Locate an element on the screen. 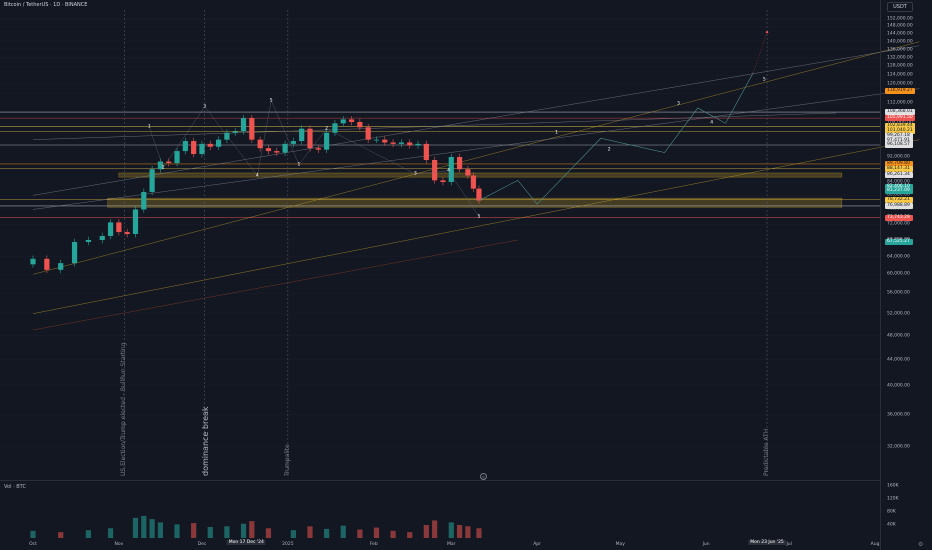 The image size is (932, 550). price-tick-label: 92,000.00 is located at coordinates (898, 157).